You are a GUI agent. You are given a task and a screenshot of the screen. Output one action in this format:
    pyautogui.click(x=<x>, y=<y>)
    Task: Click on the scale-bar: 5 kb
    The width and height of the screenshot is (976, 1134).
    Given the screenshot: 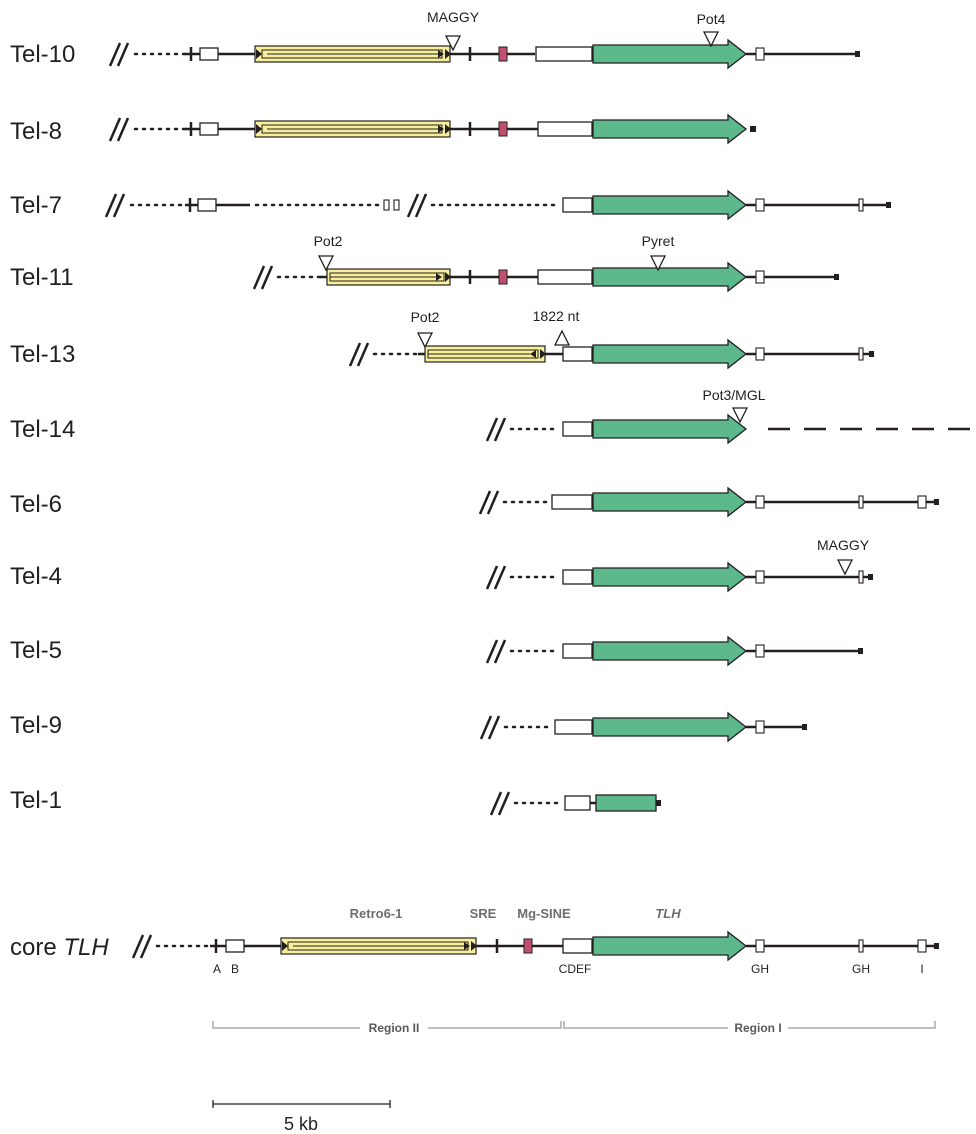 What is the action you would take?
    pyautogui.click(x=301, y=1117)
    